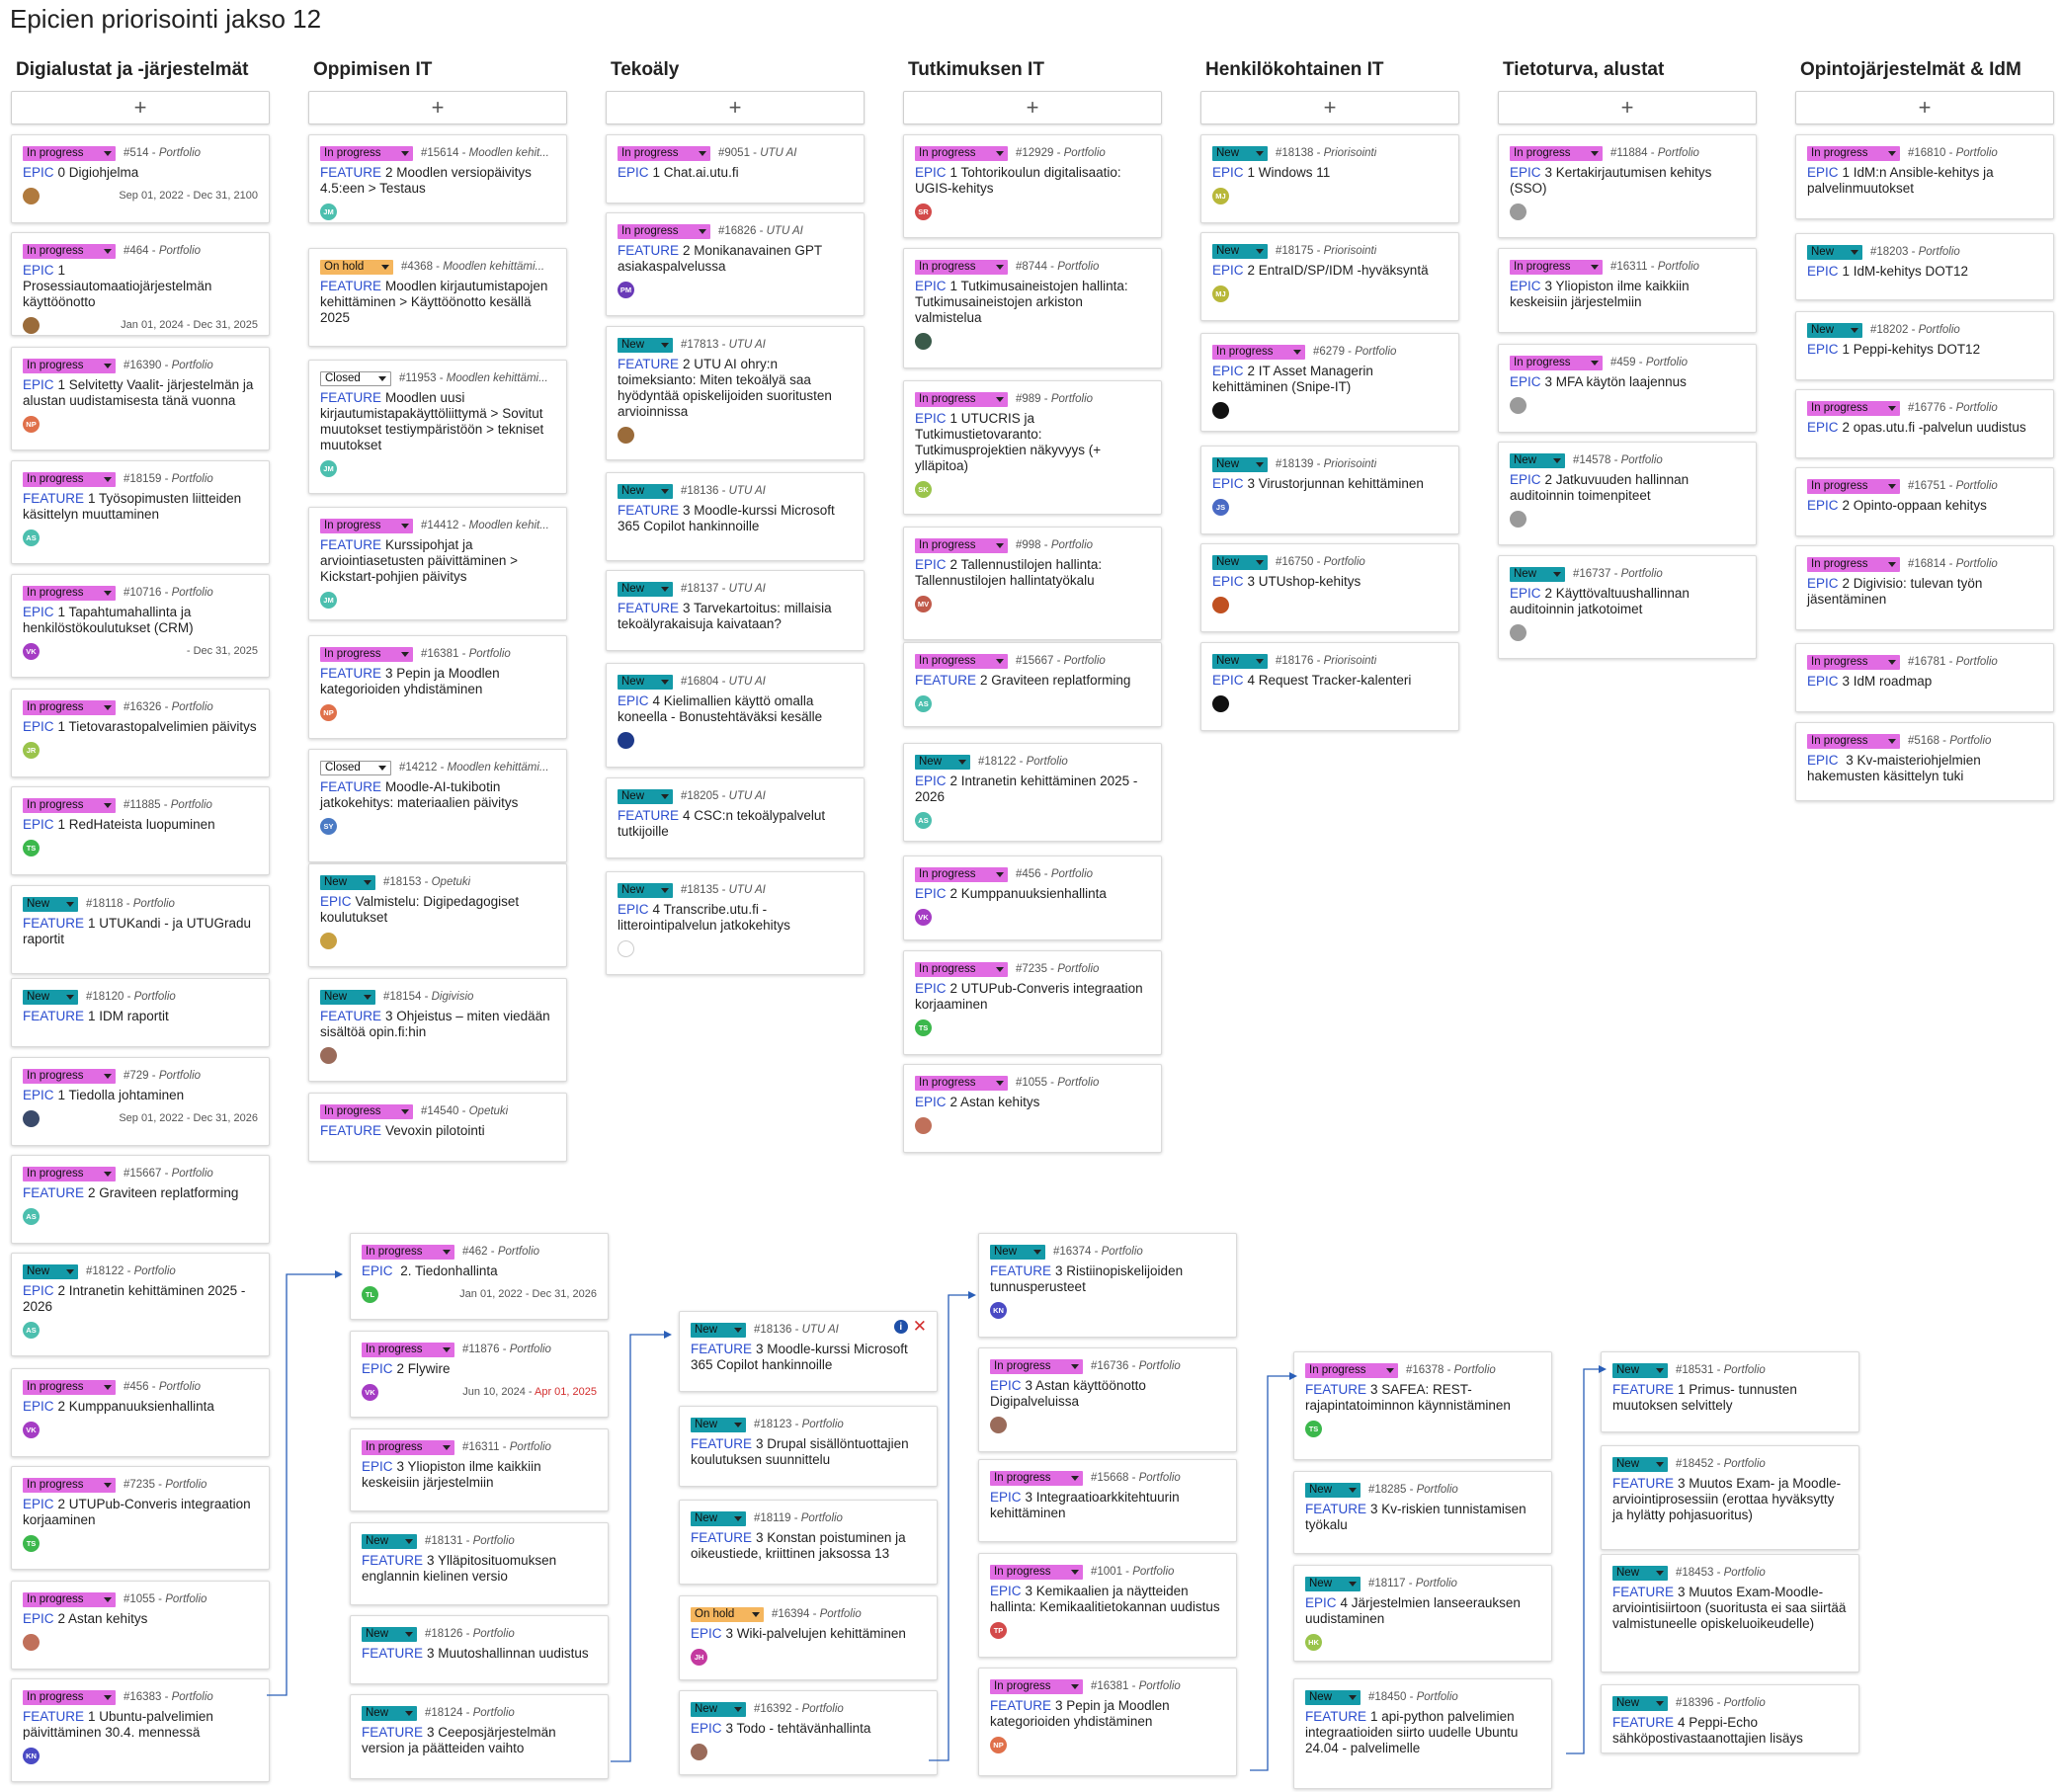 This screenshot has height=1792, width=2062. Describe the element at coordinates (1927, 486) in the screenshot. I see `work-item-id: #16751` at that location.